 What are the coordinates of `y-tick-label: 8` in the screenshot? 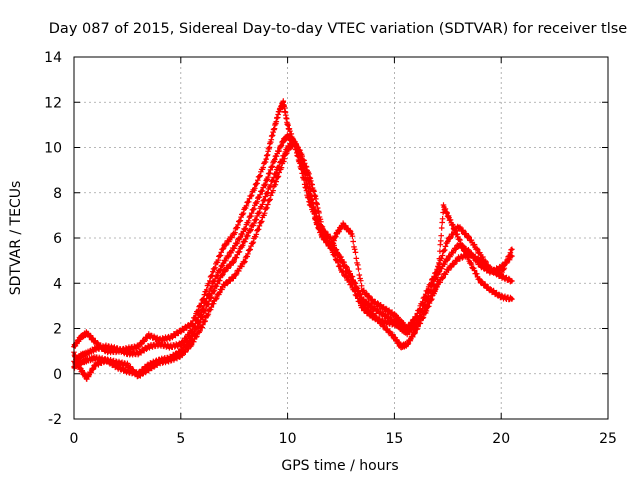 It's located at (57, 194).